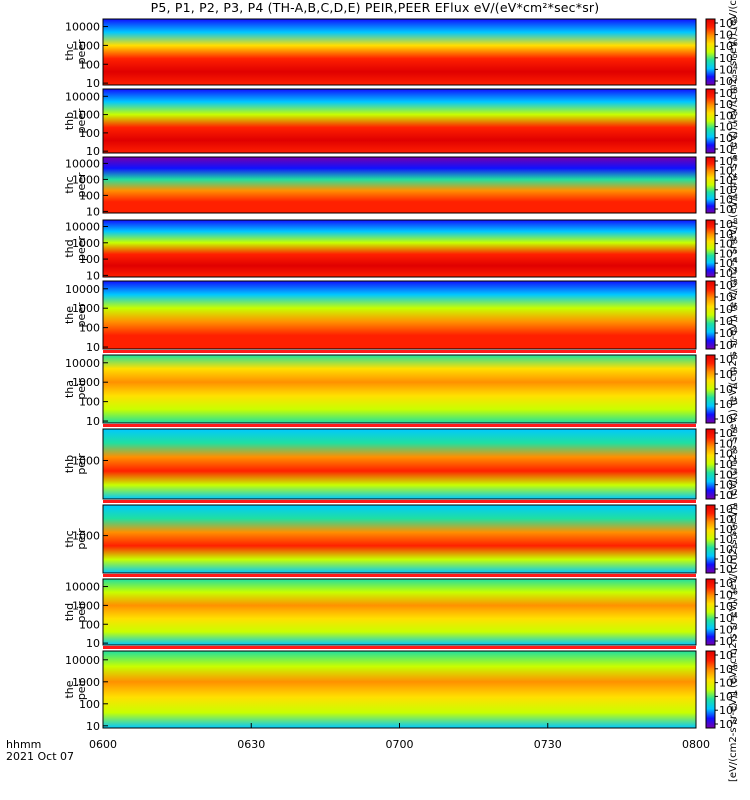 The image size is (750, 800). What do you see at coordinates (358, 743) in the screenshot?
I see `time-axis: hhmm 2021 Oct 07 0600 0630 0700 0730 0800` at bounding box center [358, 743].